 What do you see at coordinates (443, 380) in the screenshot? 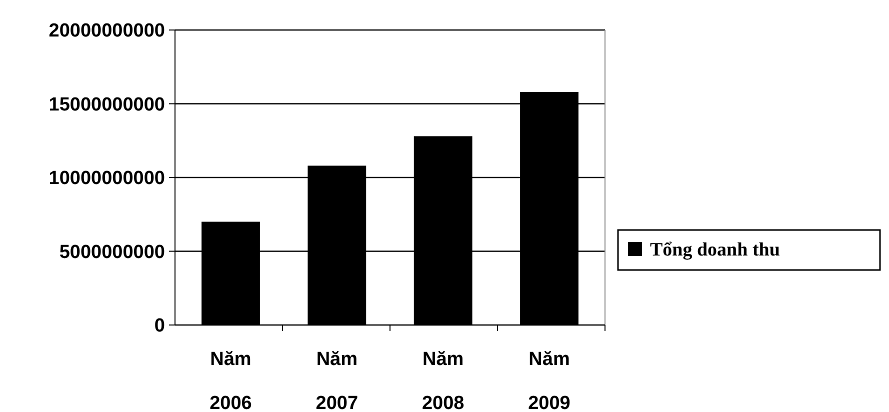
I see `category-label: Năm 2008` at bounding box center [443, 380].